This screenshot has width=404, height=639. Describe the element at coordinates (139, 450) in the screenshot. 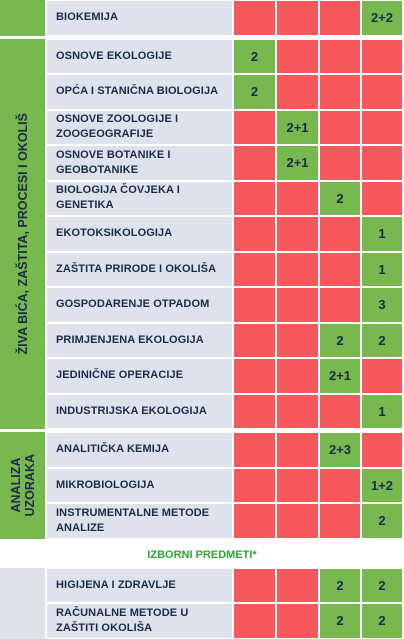

I see `subject-cell: ANALITIČKA KEMIJA` at that location.